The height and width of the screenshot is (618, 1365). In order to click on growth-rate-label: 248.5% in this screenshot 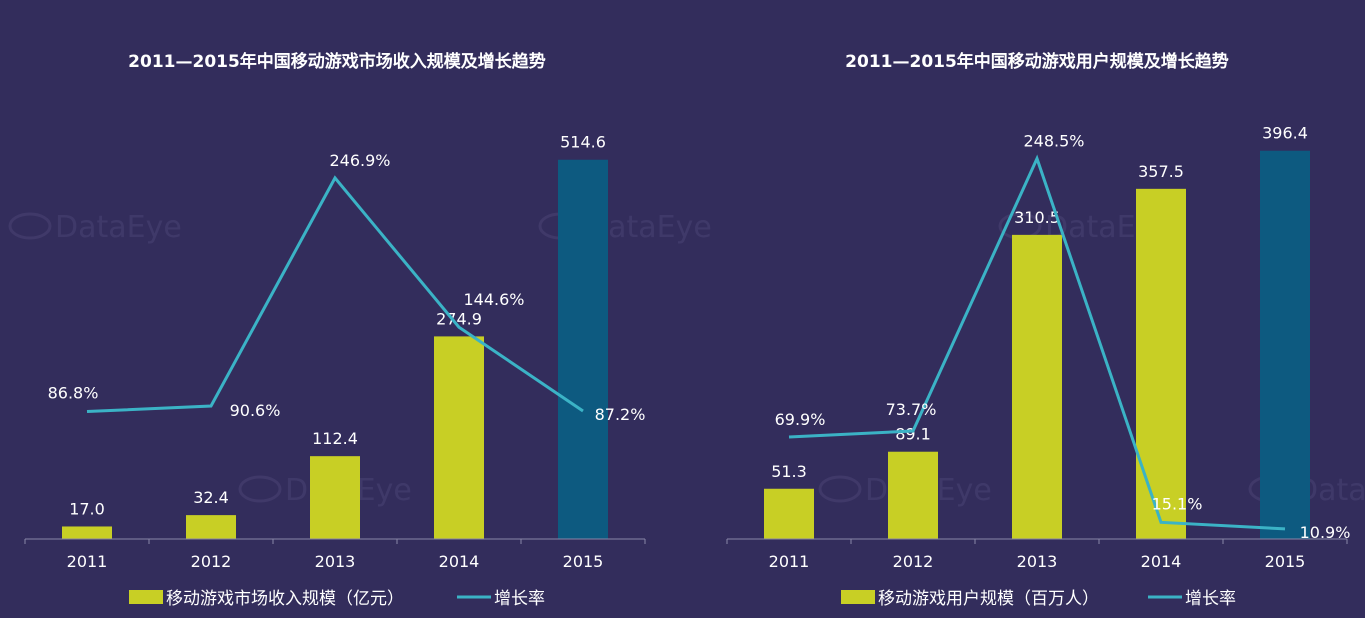, I will do `click(1053, 141)`.